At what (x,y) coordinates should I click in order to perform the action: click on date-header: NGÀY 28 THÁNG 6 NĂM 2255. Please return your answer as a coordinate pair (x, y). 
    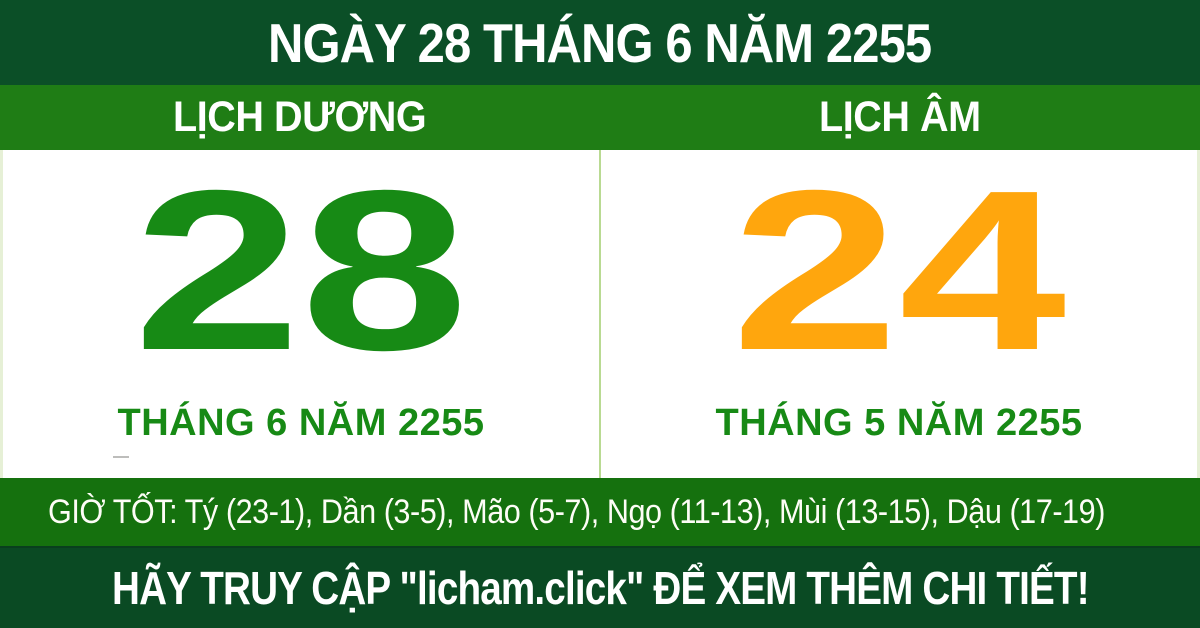
    Looking at the image, I should click on (600, 42).